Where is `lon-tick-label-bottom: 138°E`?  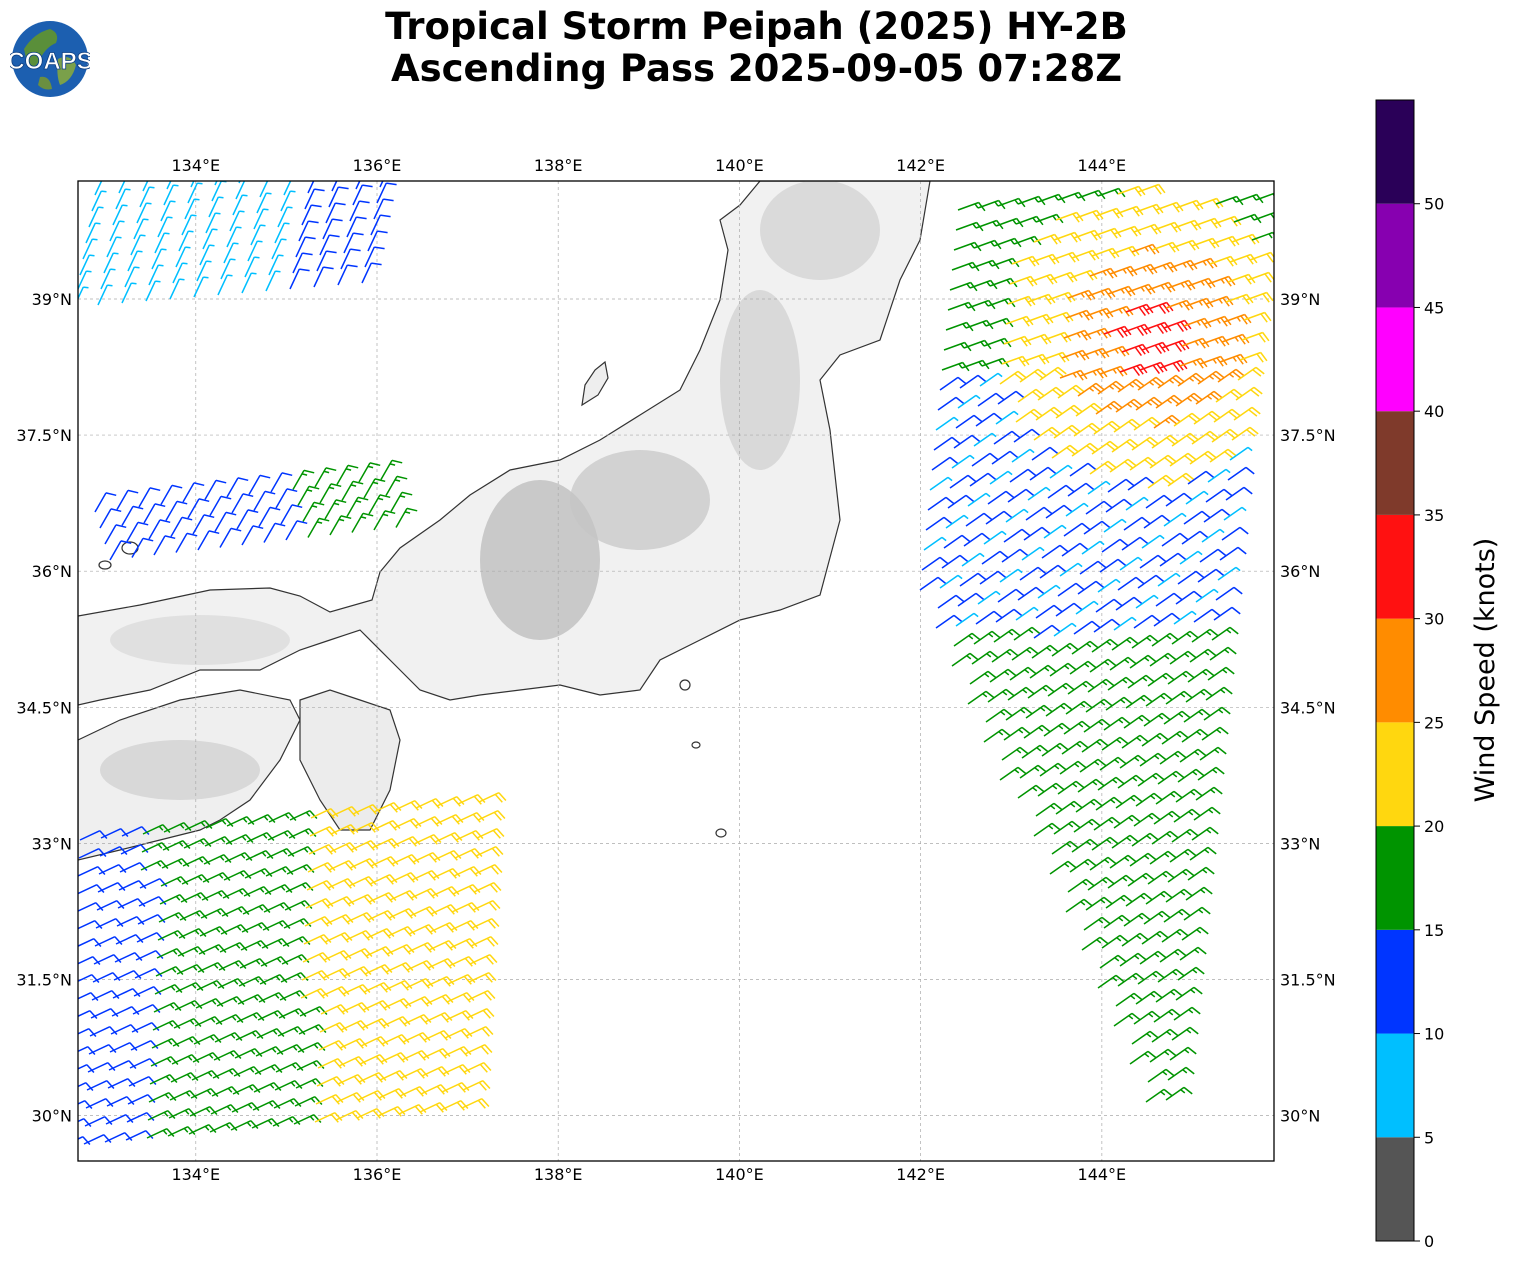 lon-tick-label-bottom: 138°E is located at coordinates (558, 1174).